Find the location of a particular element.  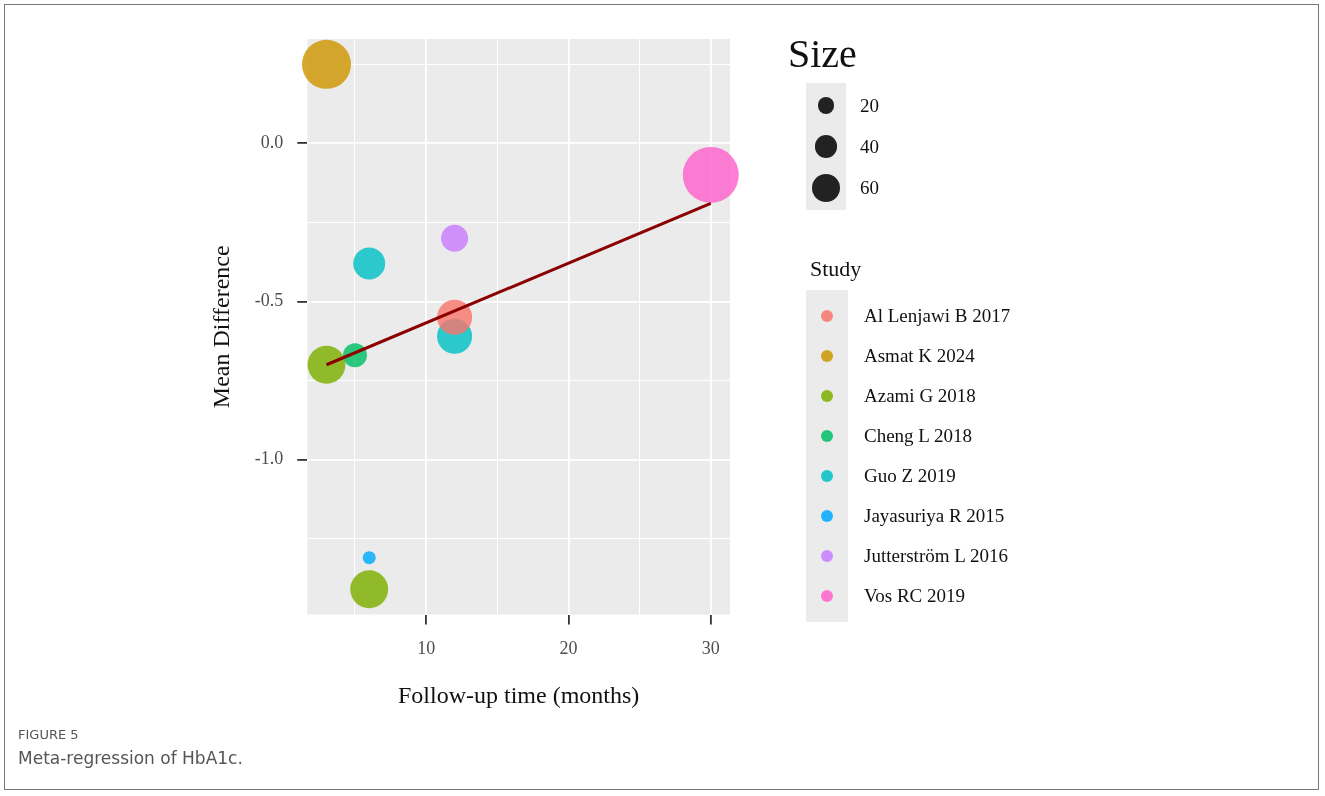

legend-label: 40 is located at coordinates (869, 146).